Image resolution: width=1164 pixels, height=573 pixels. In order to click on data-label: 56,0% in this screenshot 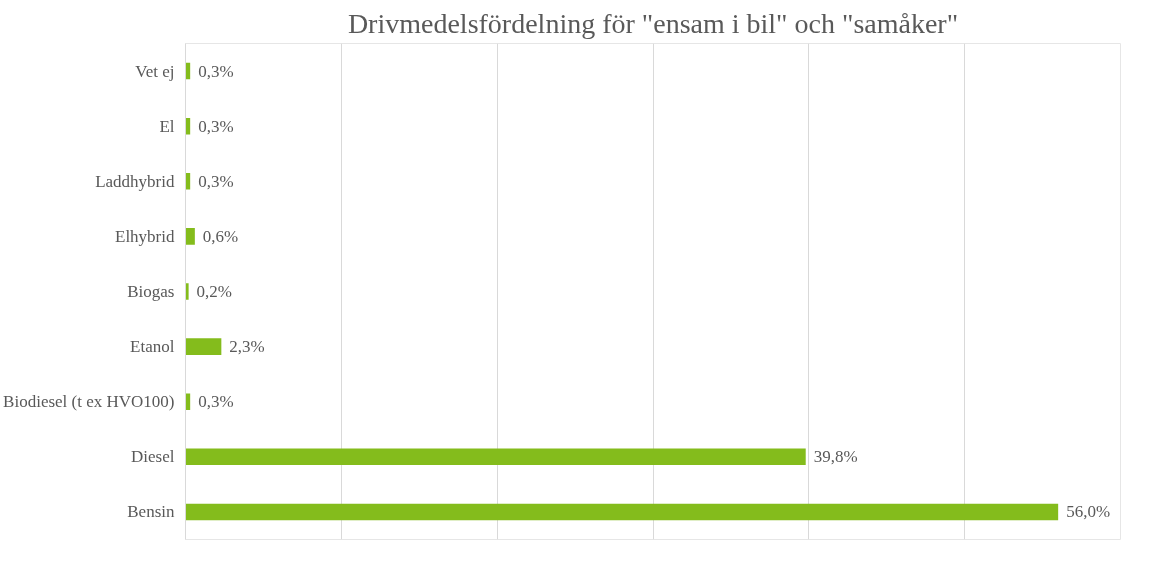, I will do `click(1088, 512)`.